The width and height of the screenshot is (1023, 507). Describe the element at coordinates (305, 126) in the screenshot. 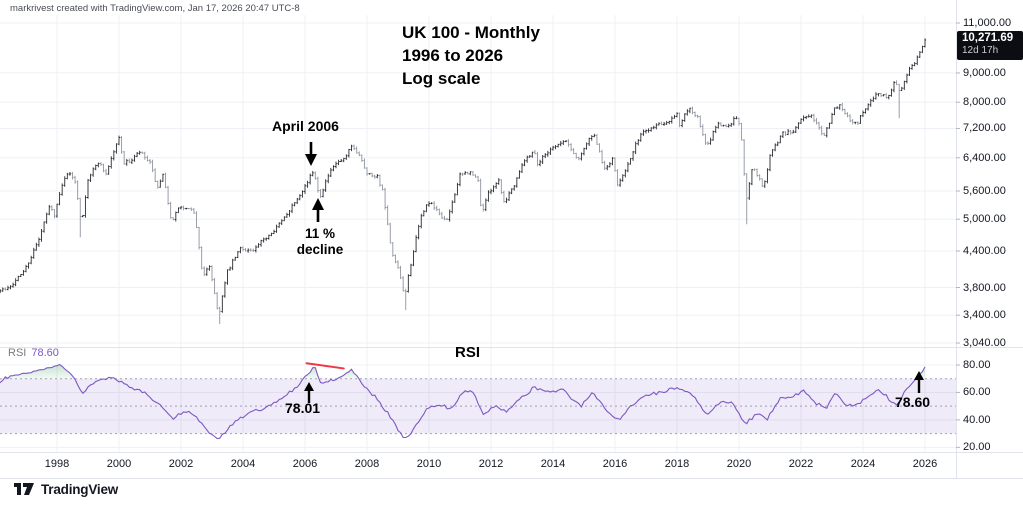

I see `april-2006-label: April 2006` at that location.